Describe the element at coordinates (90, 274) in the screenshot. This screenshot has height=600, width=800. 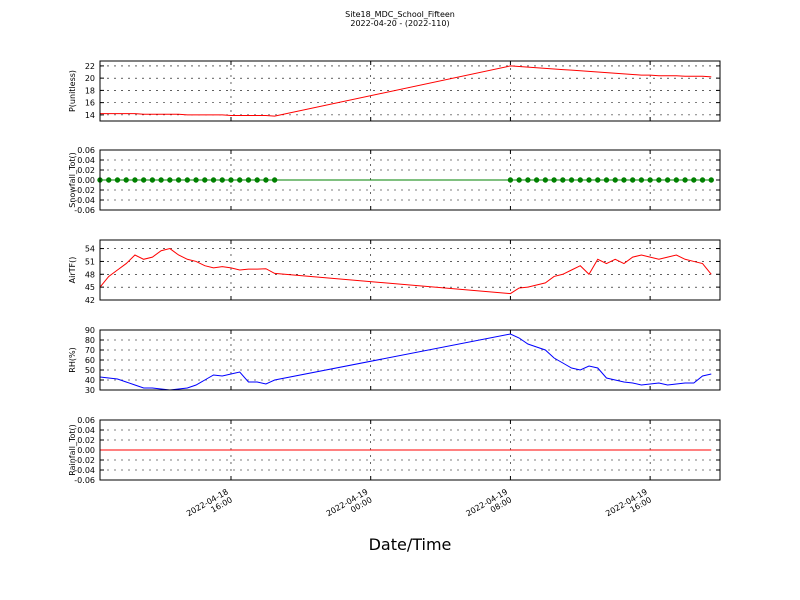
I see `y-tick-label: 48` at that location.